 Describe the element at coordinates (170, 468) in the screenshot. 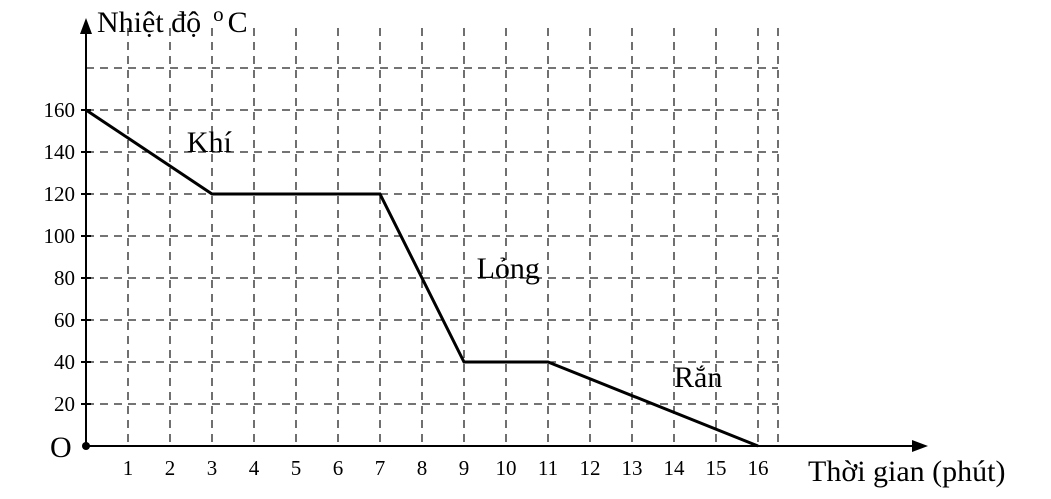

I see `x-tick-label: 2` at that location.